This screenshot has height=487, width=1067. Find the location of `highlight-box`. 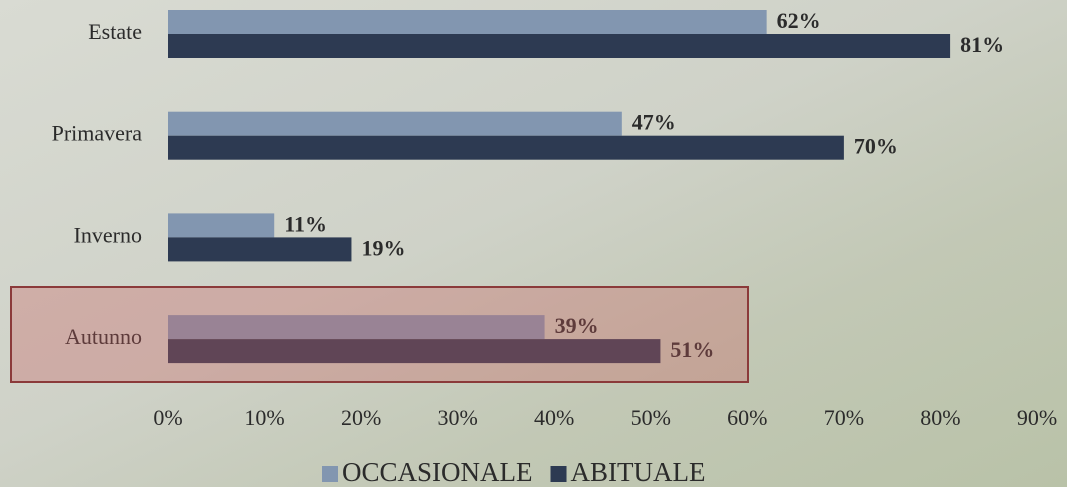

highlight-box is located at coordinates (379, 334).